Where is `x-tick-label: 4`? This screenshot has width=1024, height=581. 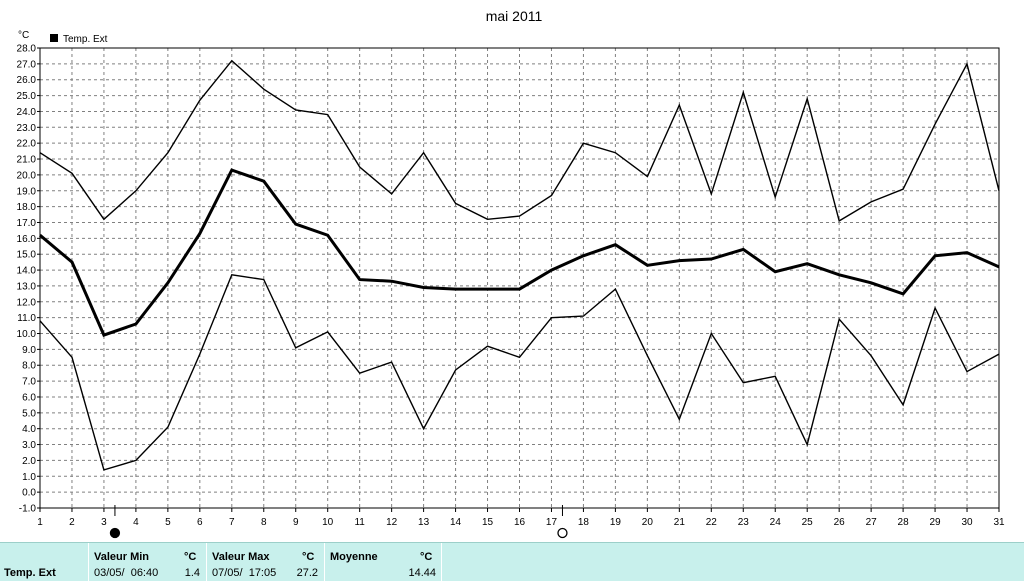 x-tick-label: 4 is located at coordinates (136, 522).